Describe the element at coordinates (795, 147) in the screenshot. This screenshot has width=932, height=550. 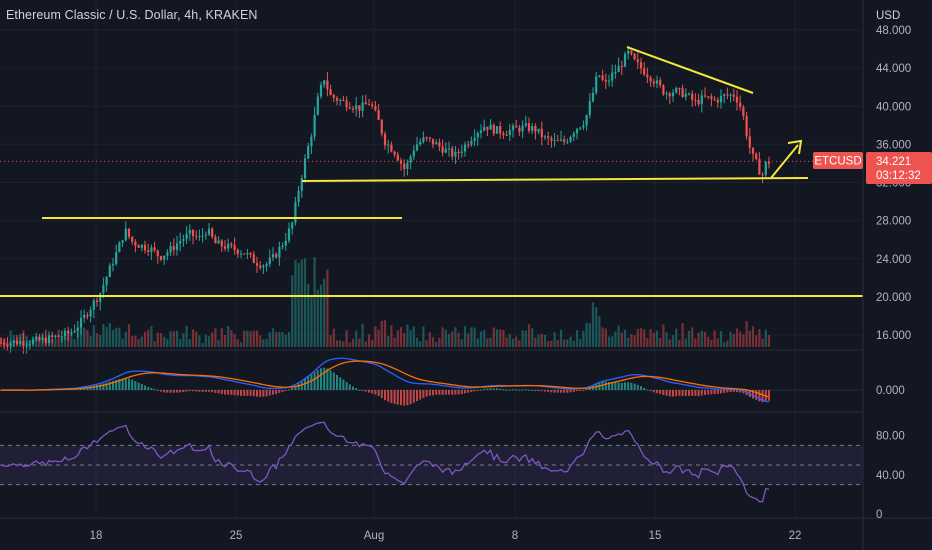
I see `projection-arrow-head` at that location.